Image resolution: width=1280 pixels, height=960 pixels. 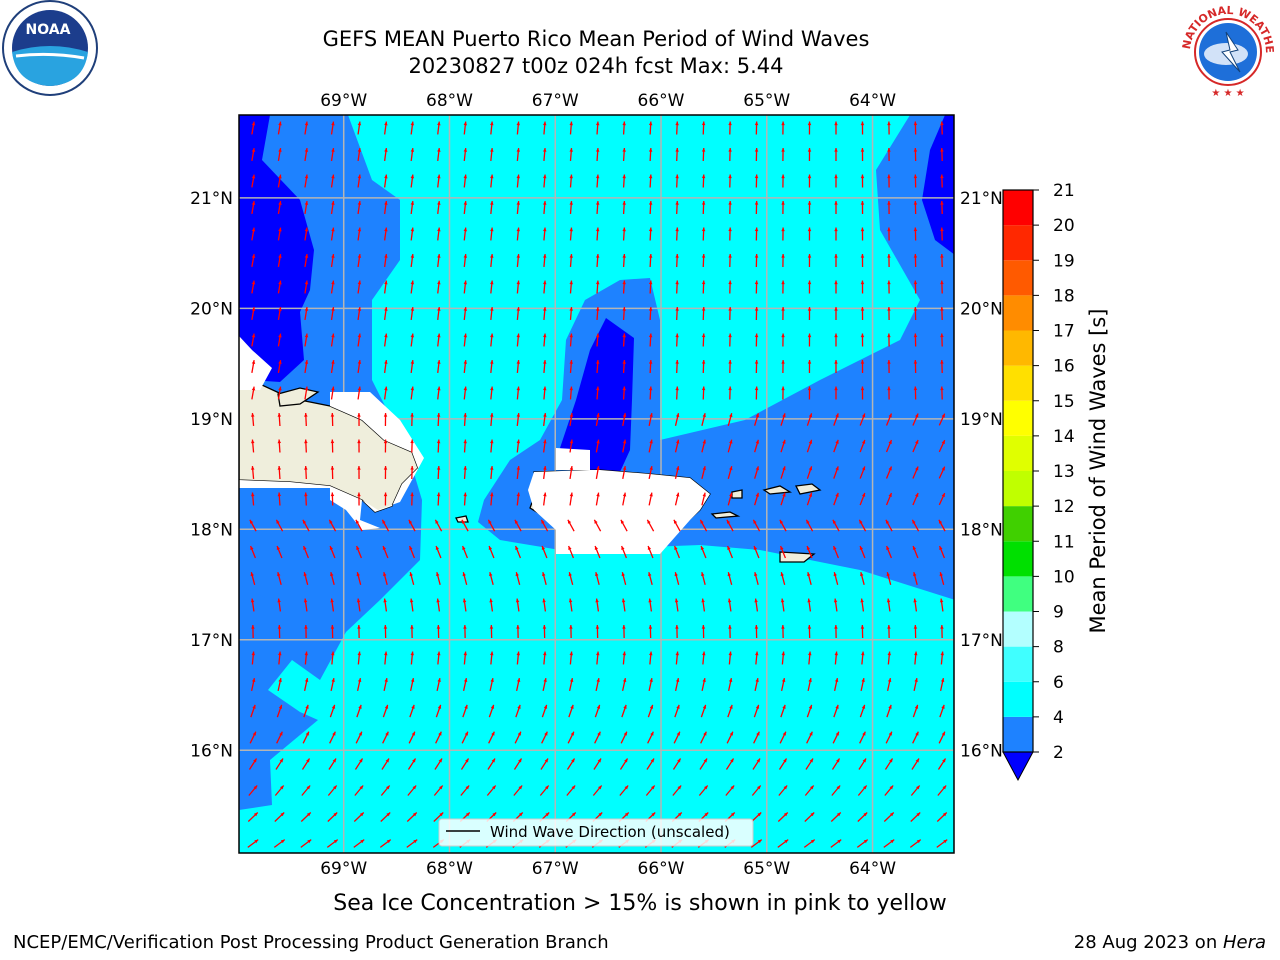 I want to click on lat-label: 21°N, so click(x=211, y=199).